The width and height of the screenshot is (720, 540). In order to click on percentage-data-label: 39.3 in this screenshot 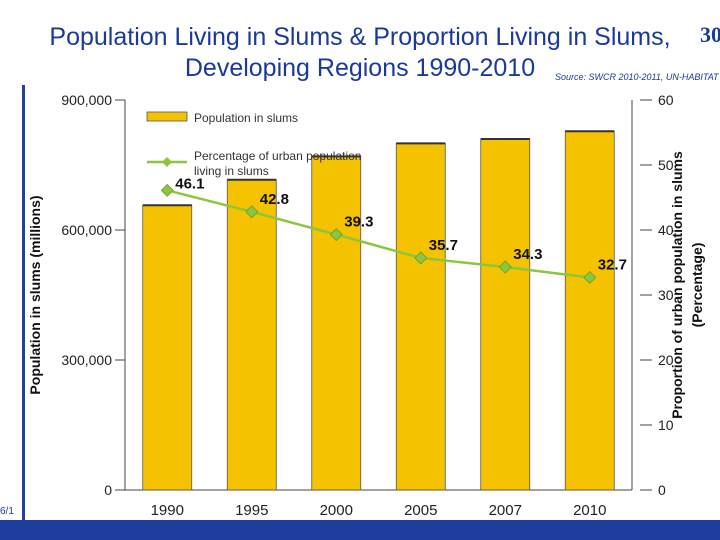, I will do `click(358, 222)`.